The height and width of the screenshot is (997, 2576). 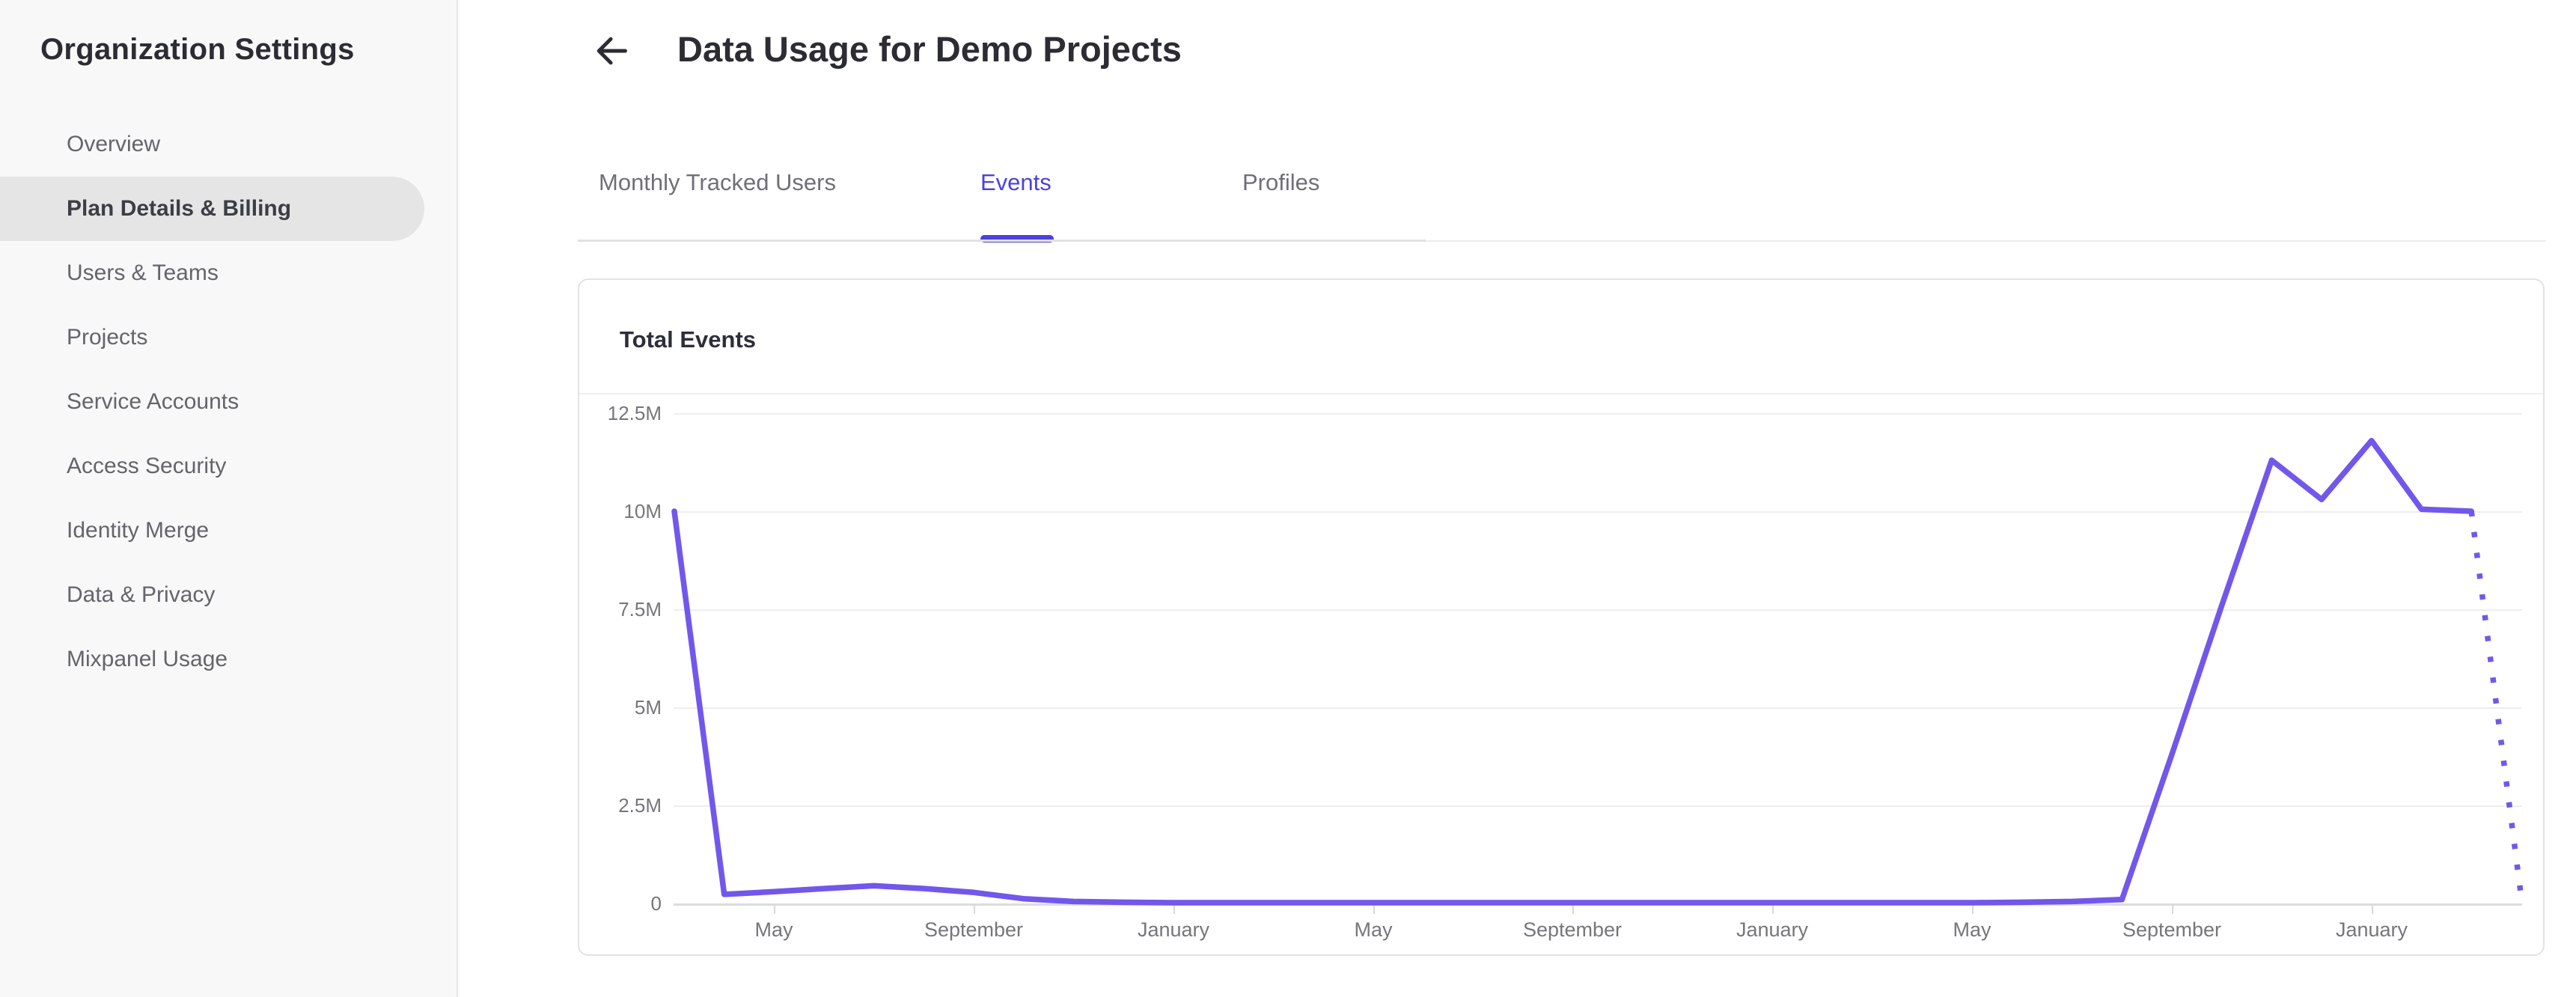 What do you see at coordinates (1598, 610) in the screenshot?
I see `gridline-7-5m` at bounding box center [1598, 610].